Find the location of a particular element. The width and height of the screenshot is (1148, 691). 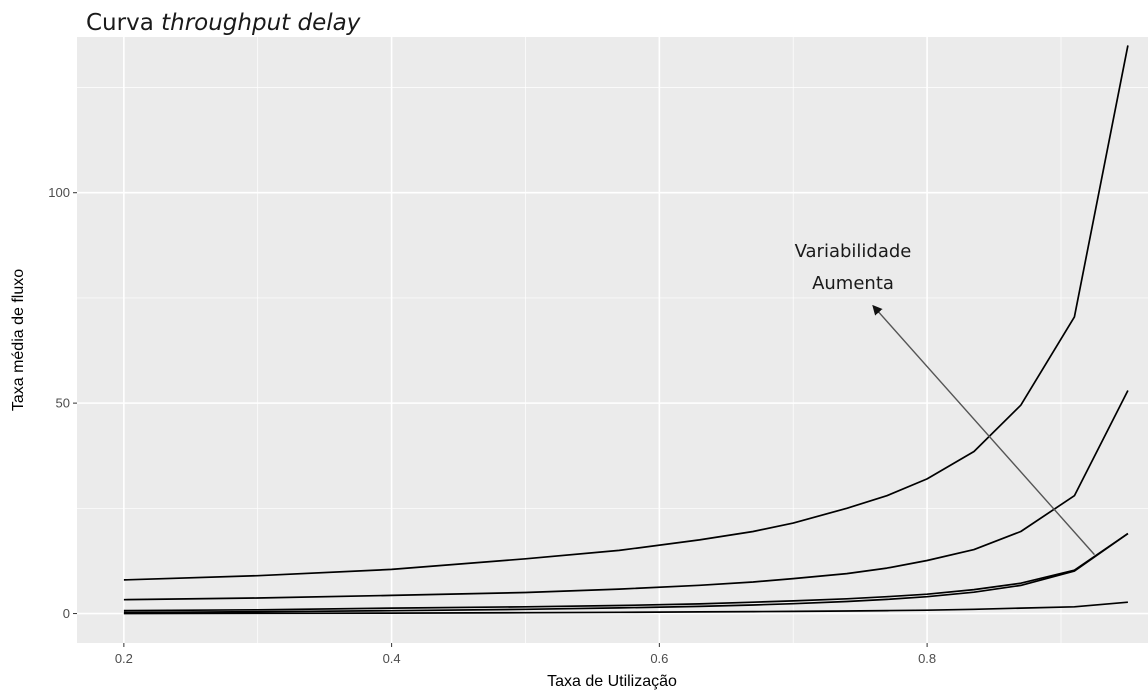

annotation-arrow is located at coordinates (983, 430).